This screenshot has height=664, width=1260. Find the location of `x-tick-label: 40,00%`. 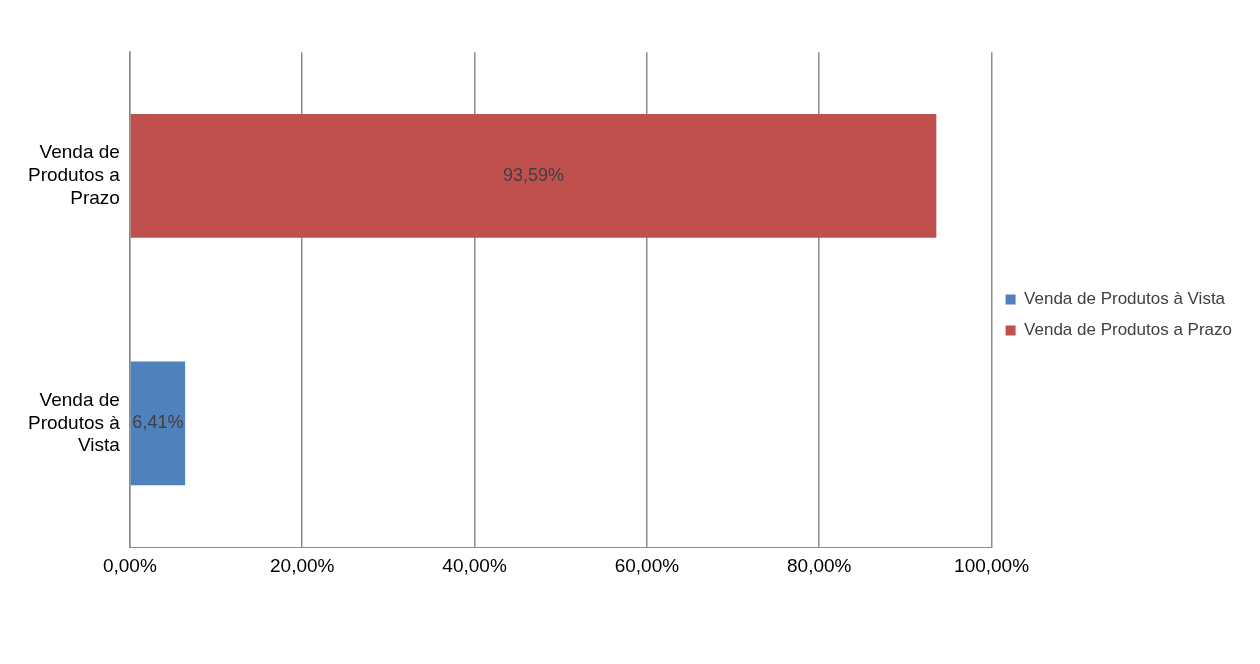

x-tick-label: 40,00% is located at coordinates (474, 565).